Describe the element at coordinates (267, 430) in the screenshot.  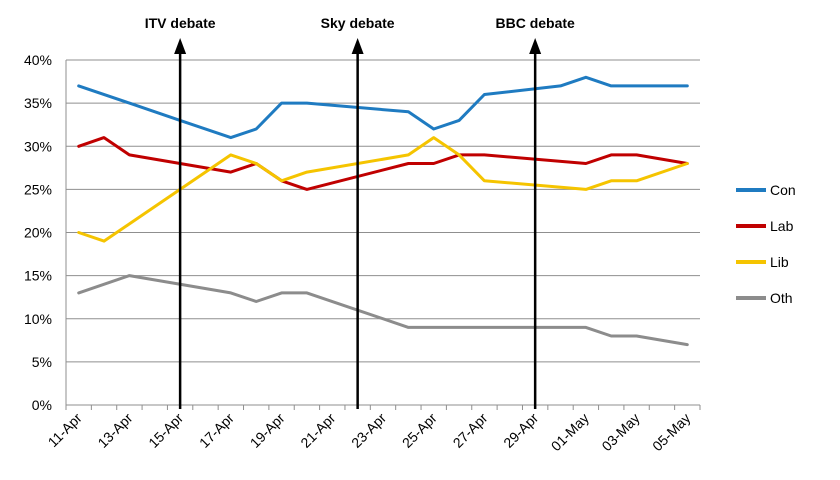
I see `x-tick-label: 19-Apr` at that location.